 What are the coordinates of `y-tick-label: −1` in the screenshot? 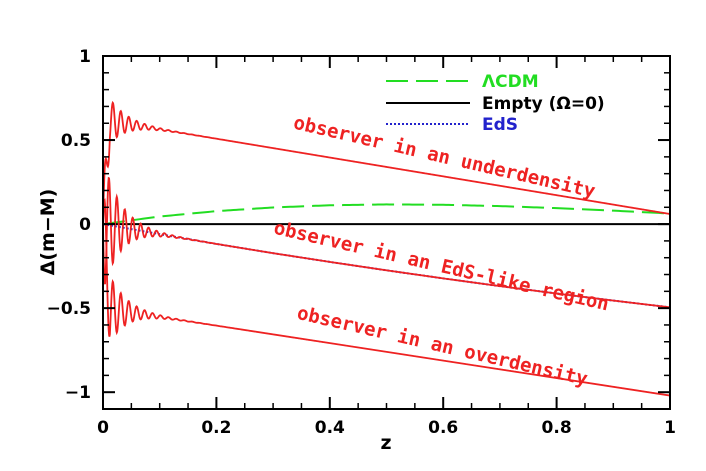 It's located at (78, 393).